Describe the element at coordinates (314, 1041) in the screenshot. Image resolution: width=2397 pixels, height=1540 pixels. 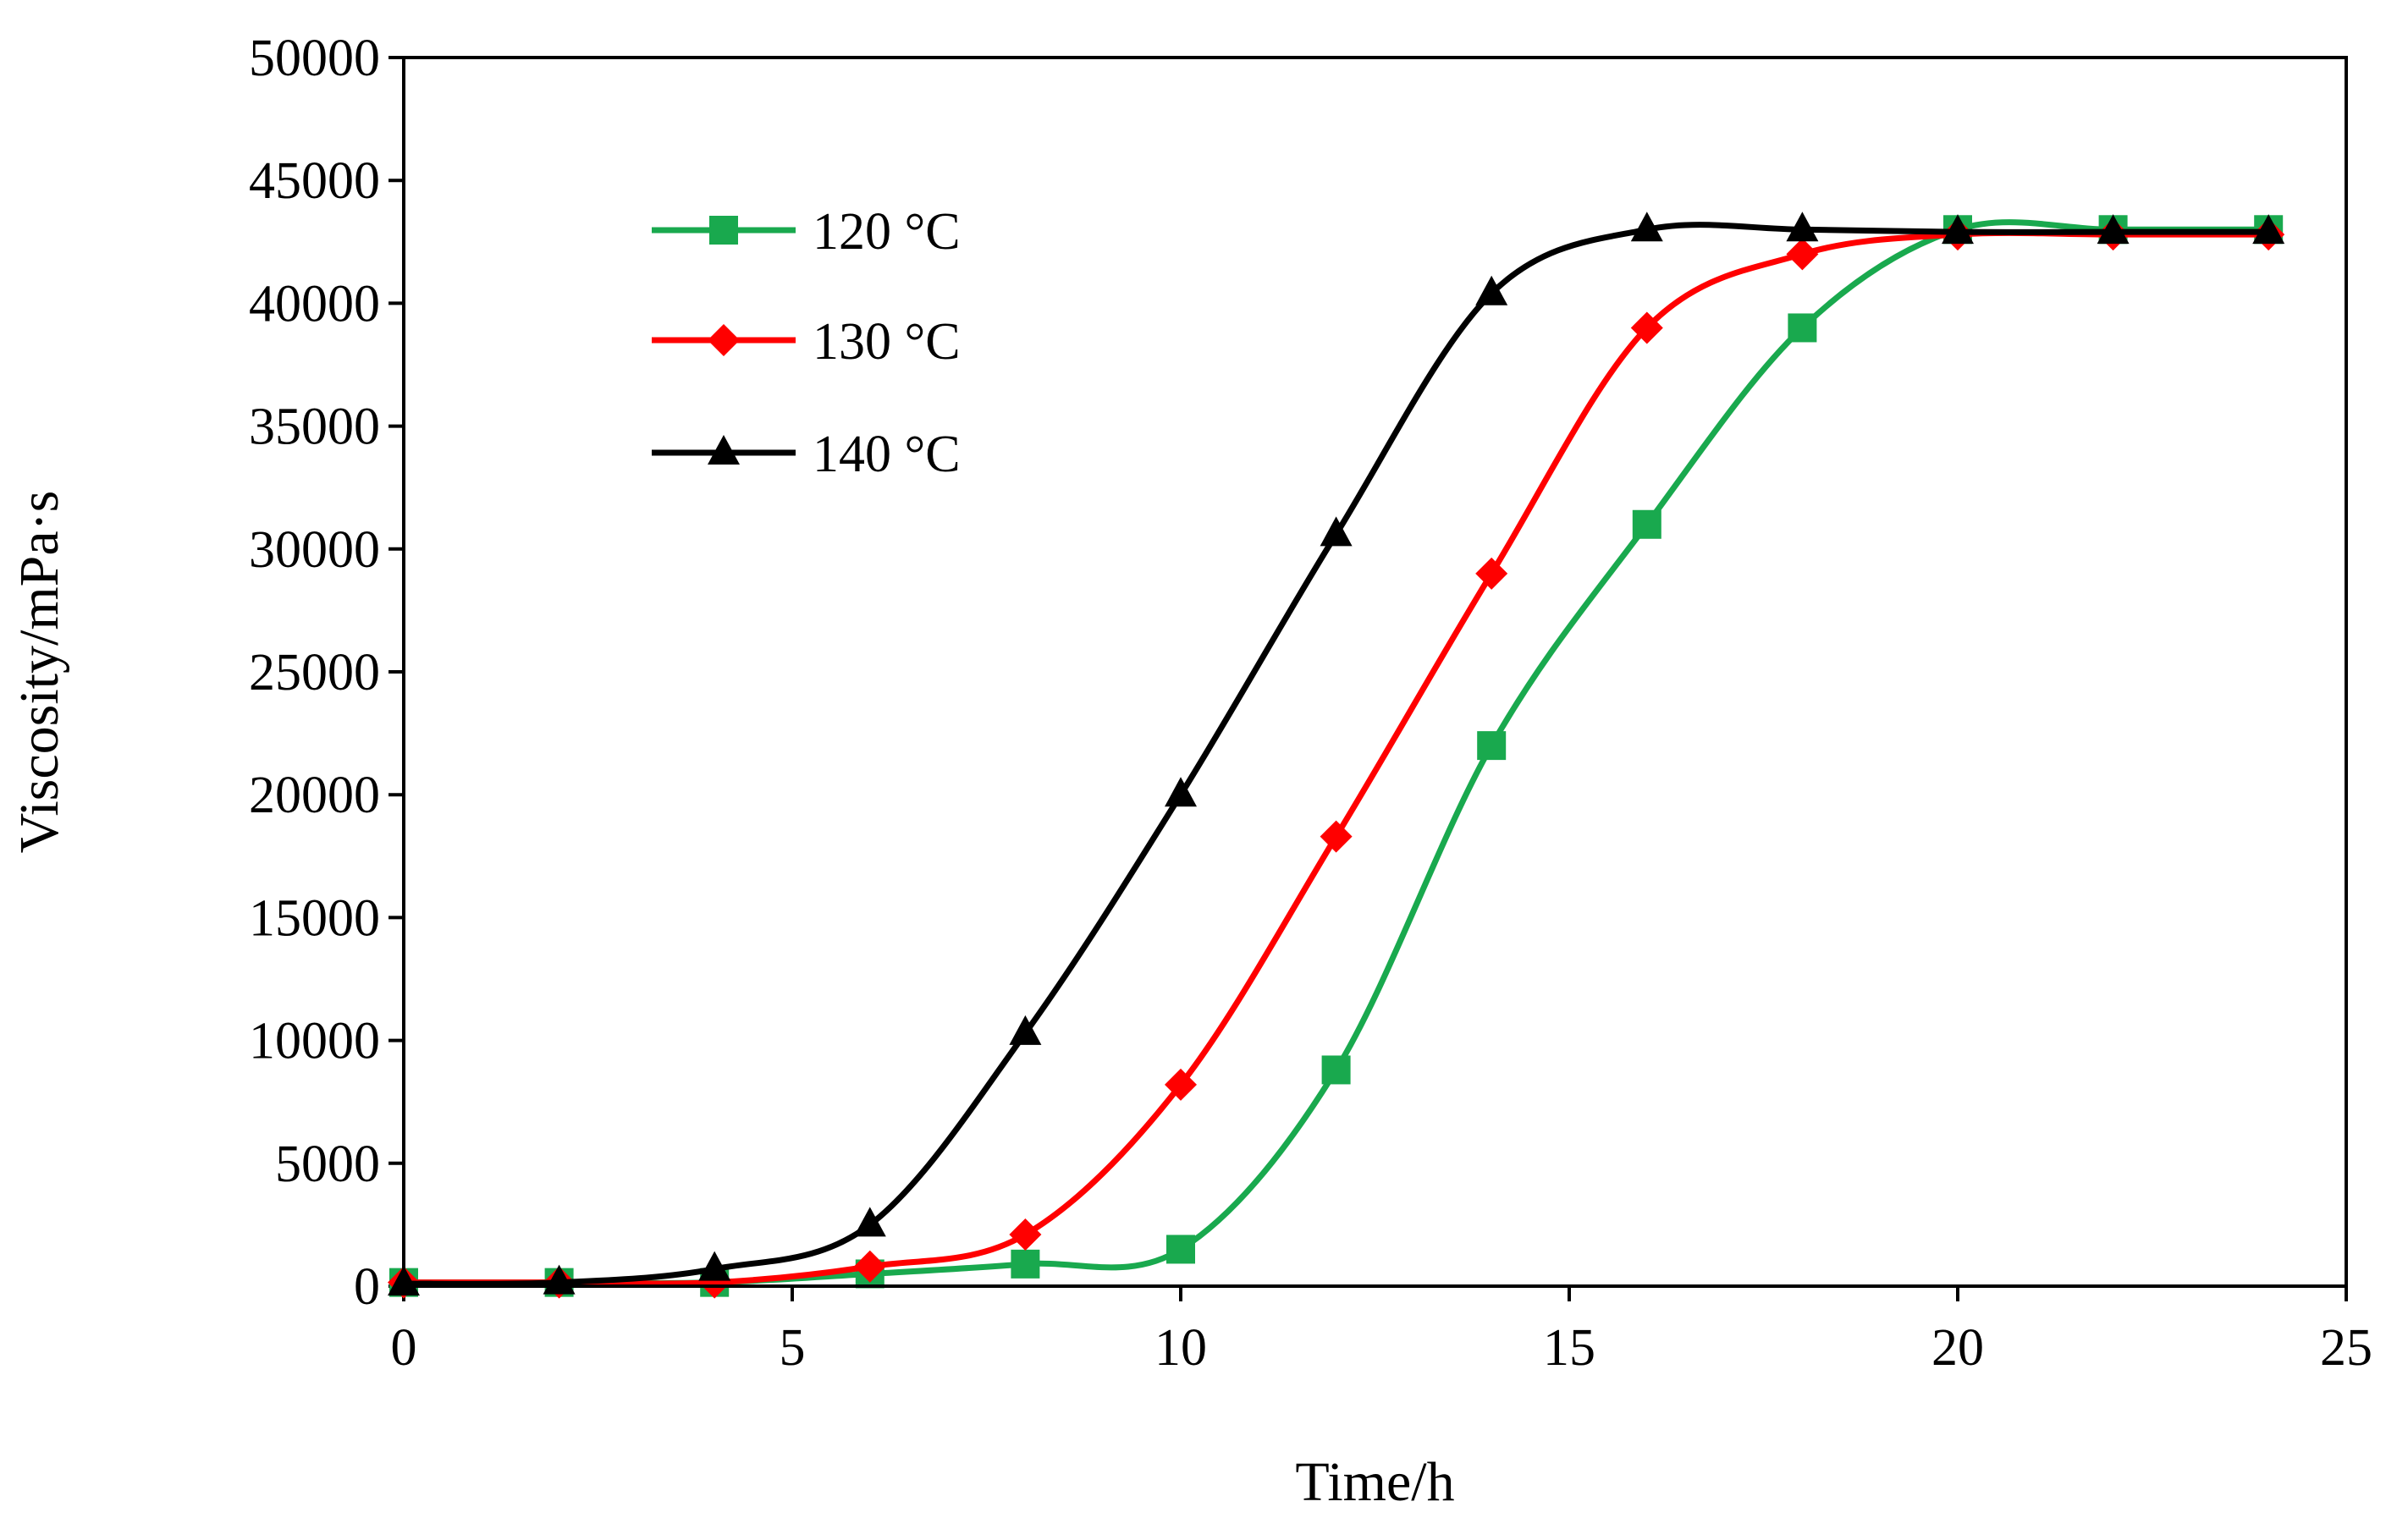
I see `y-tick-label: 10000` at that location.